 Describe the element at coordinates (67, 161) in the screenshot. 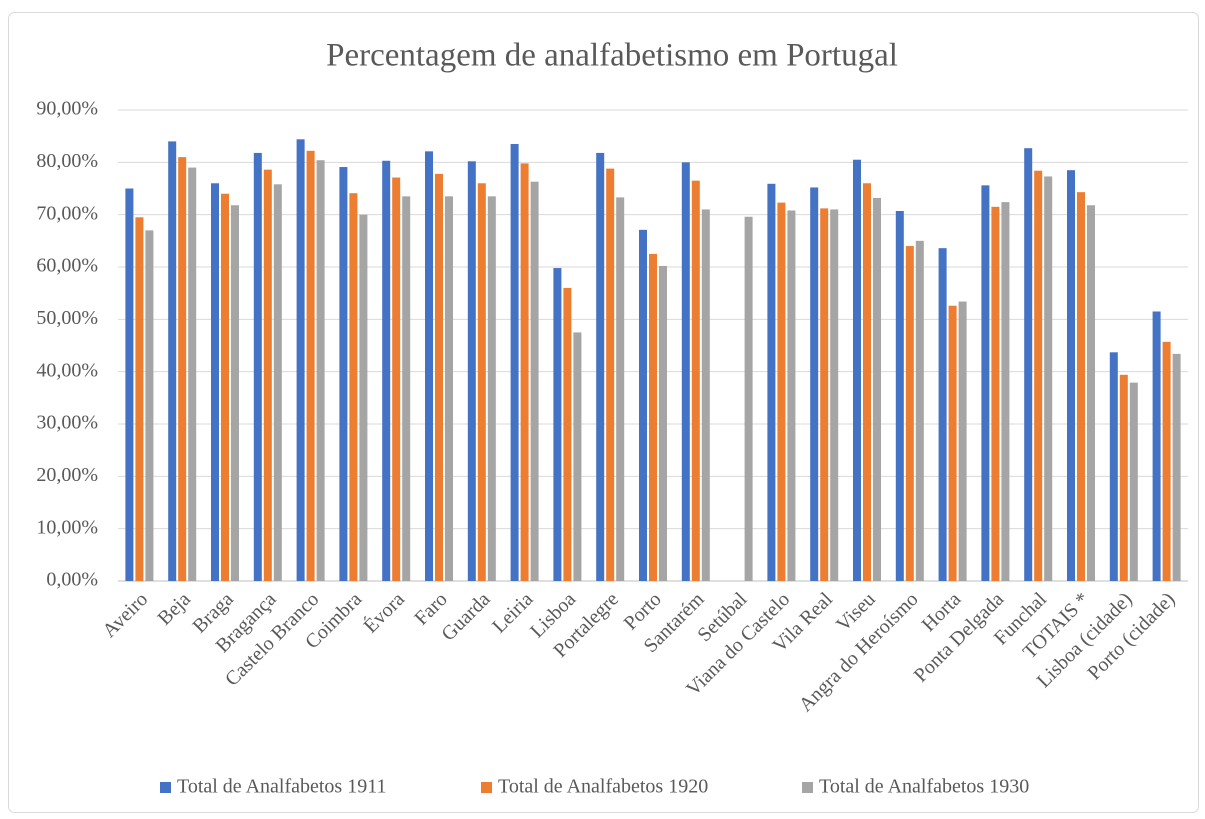

I see `y-tick-label: 80,00%` at that location.